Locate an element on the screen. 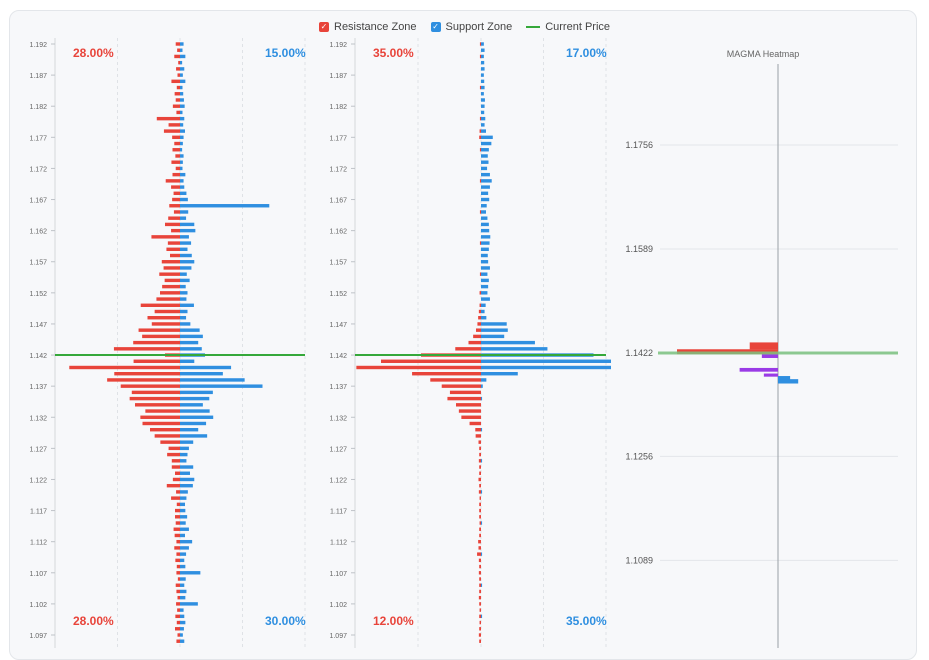 This screenshot has width=929, height=660. legend-item-support: ✓ Support Zone is located at coordinates (471, 27).